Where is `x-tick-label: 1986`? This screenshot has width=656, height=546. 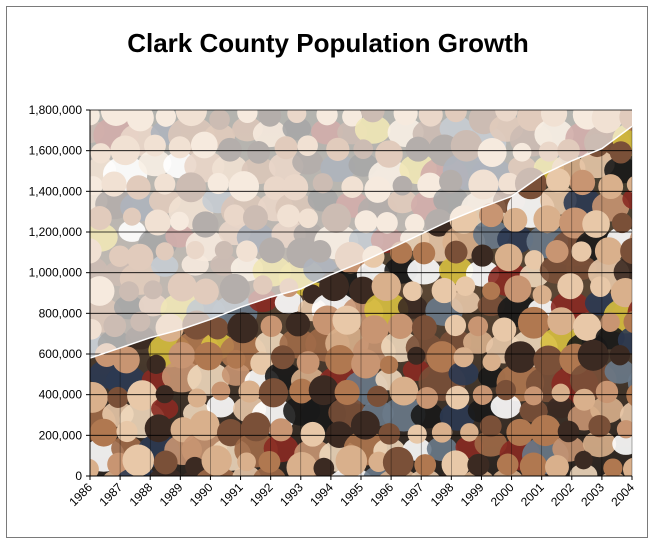 x-tick-label: 1986 is located at coordinates (80, 494).